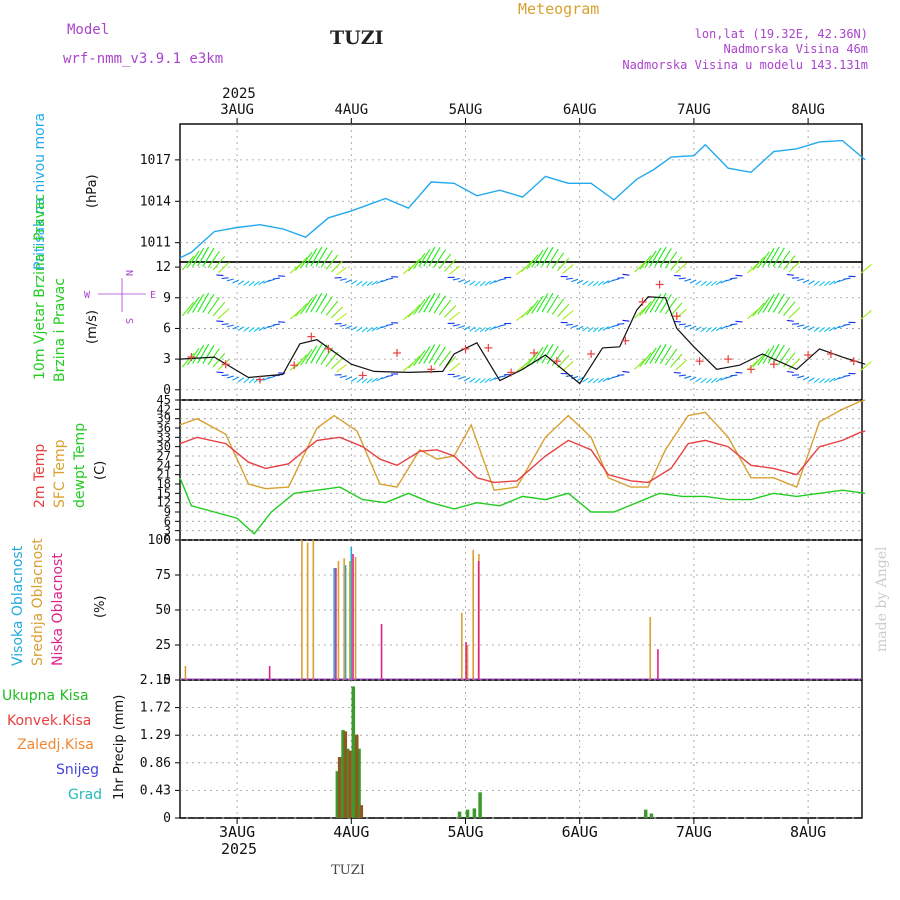  What do you see at coordinates (40, 287) in the screenshot?
I see `wind-title: 10m Vjetar Brzina i Pravac` at bounding box center [40, 287].